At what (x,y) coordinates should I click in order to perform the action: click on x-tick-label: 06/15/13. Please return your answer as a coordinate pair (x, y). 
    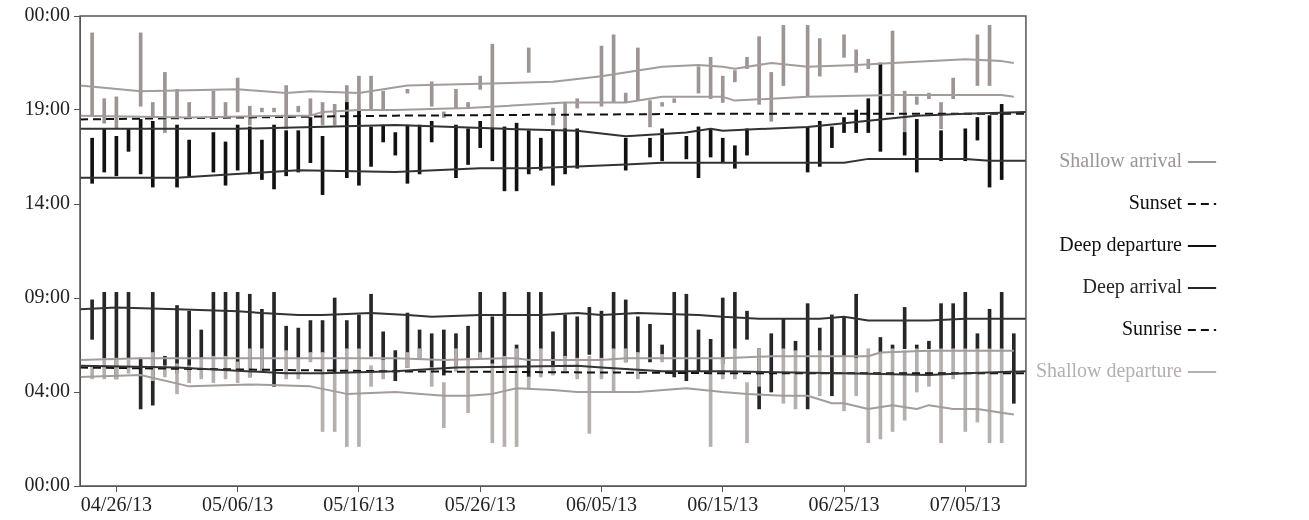
    Looking at the image, I should click on (723, 504).